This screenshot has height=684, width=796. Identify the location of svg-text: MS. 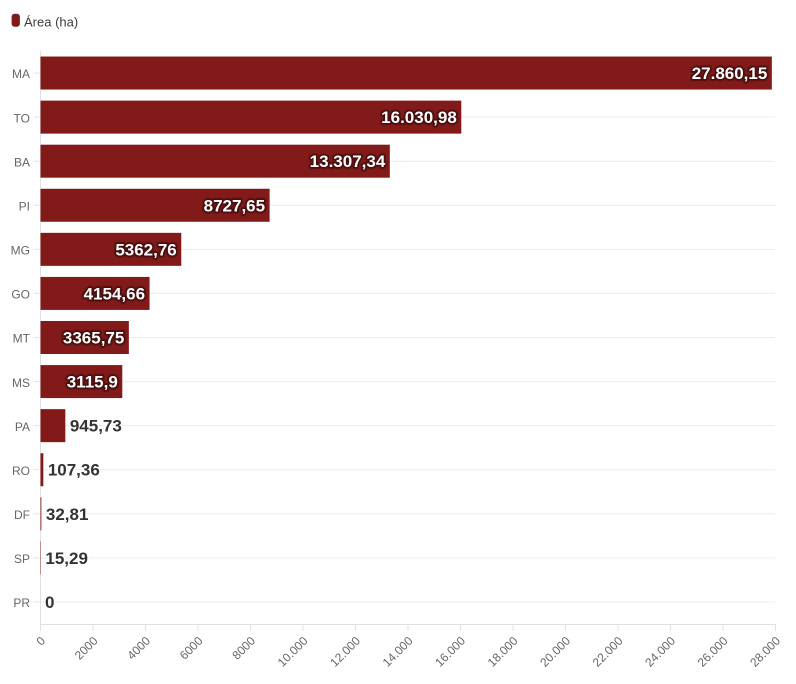
(21, 383).